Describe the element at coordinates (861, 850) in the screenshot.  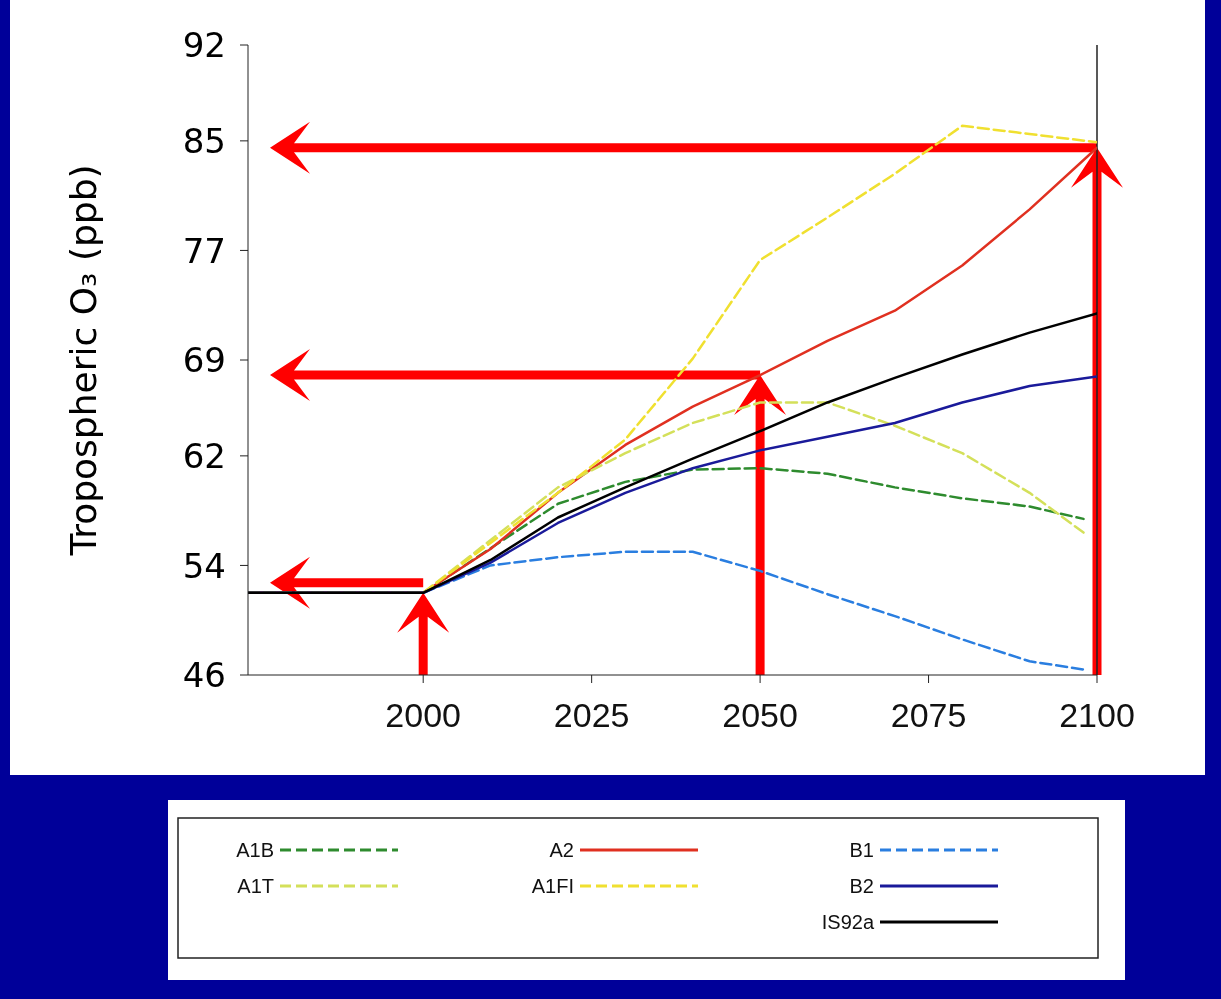
I see `legend-label: B1` at that location.